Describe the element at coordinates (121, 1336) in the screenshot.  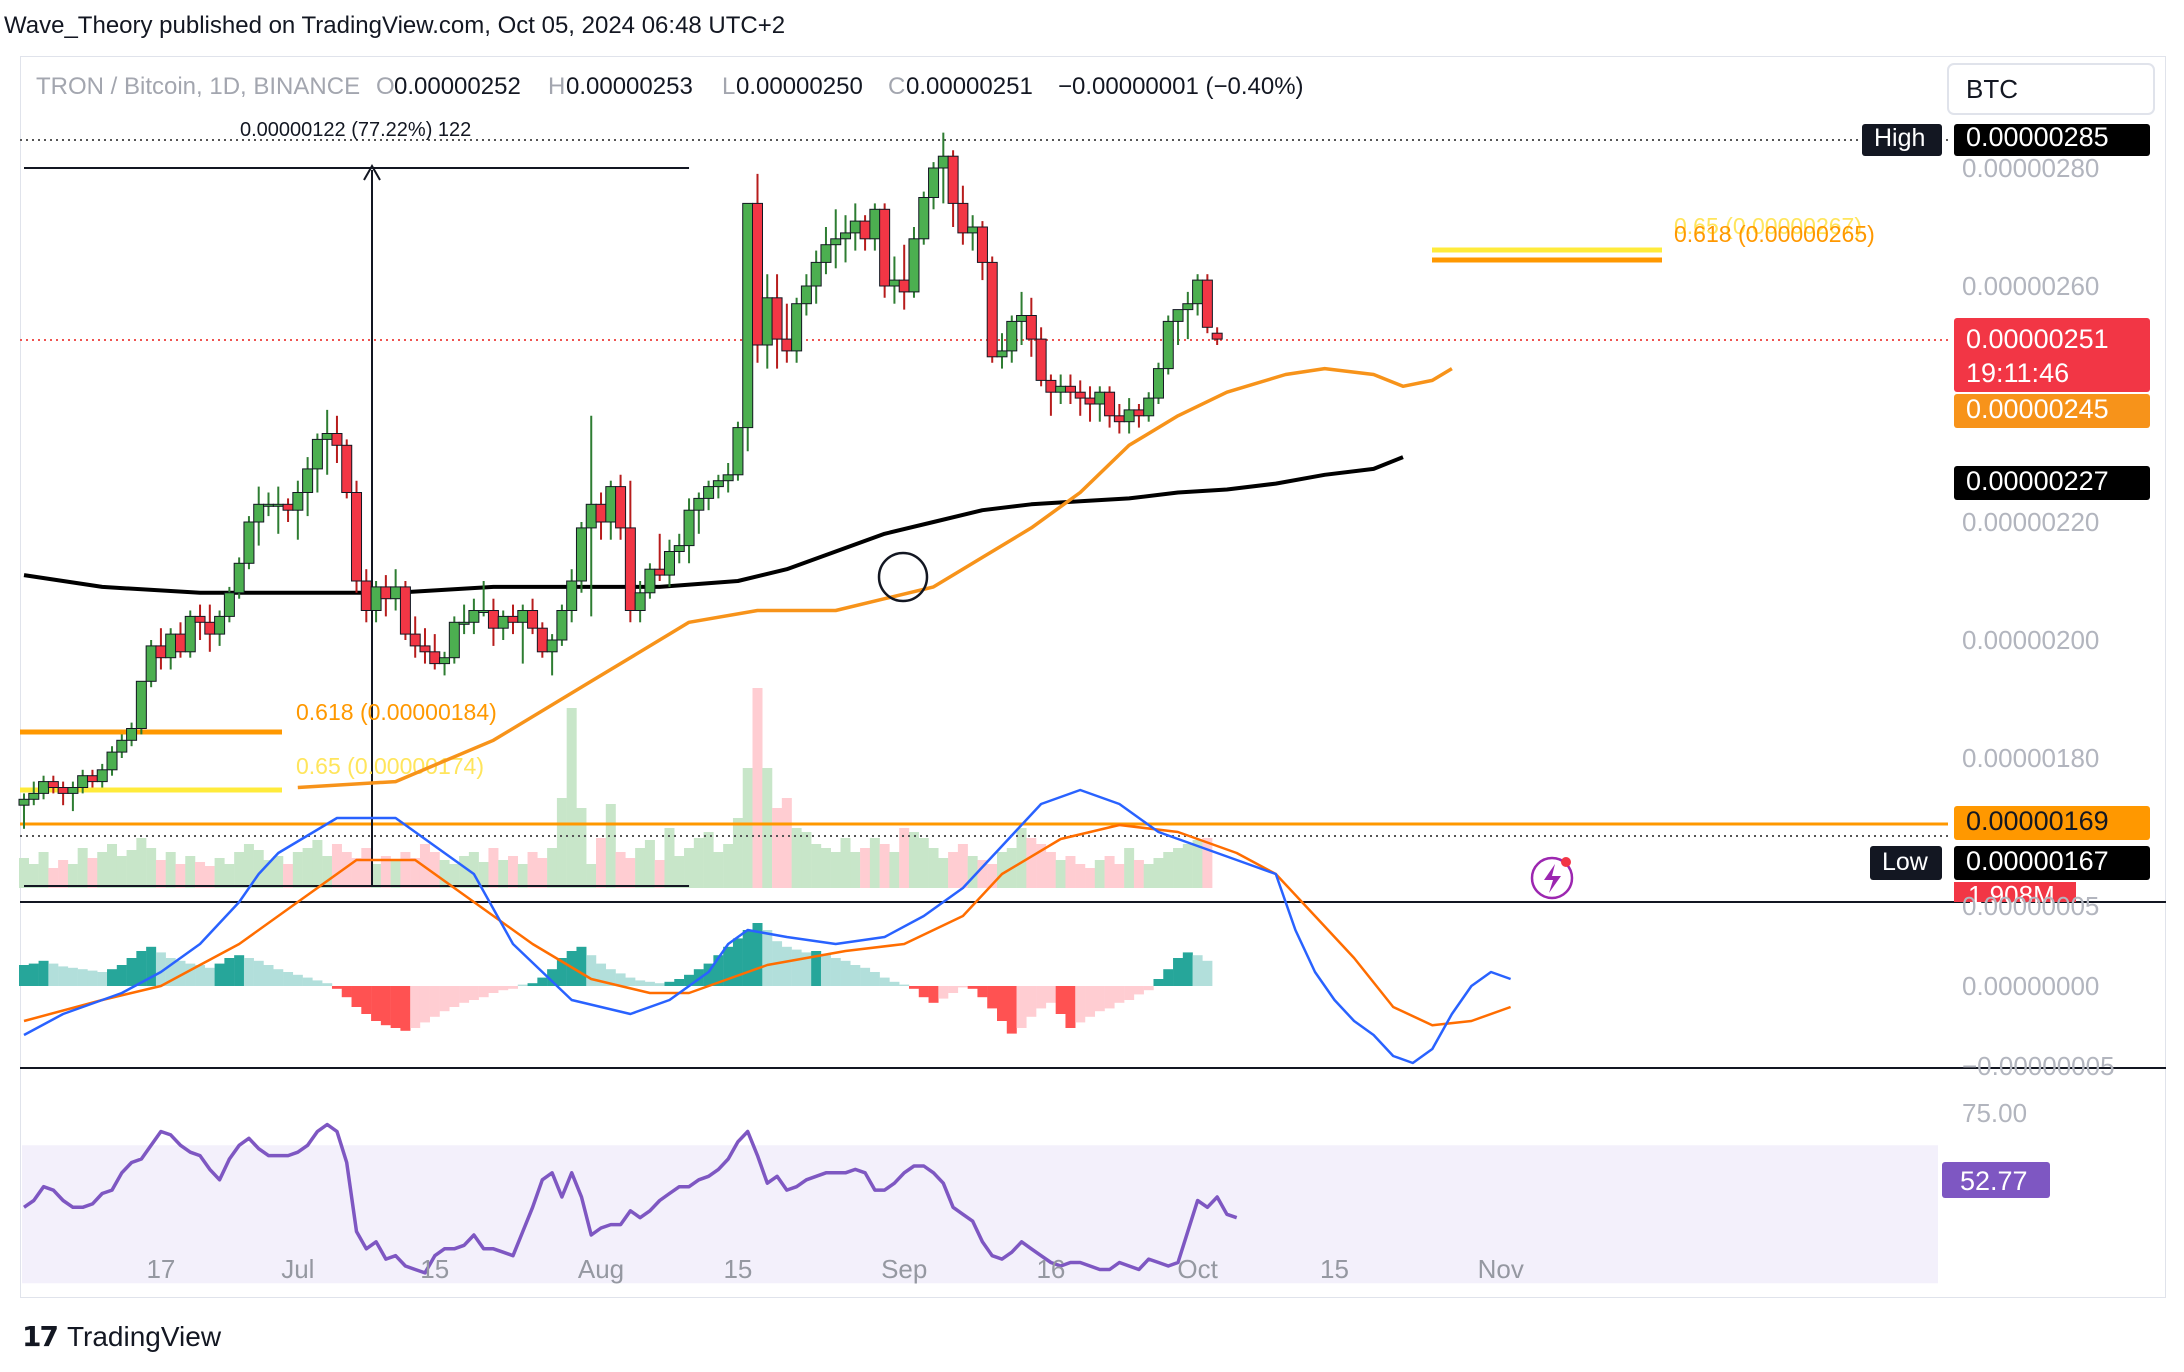
I see `footer-brand: 17 TradingView` at that location.